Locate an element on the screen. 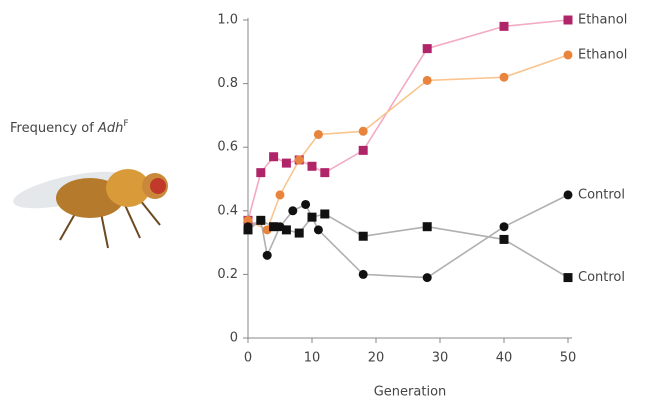  x-tick-label: 30 is located at coordinates (440, 358).